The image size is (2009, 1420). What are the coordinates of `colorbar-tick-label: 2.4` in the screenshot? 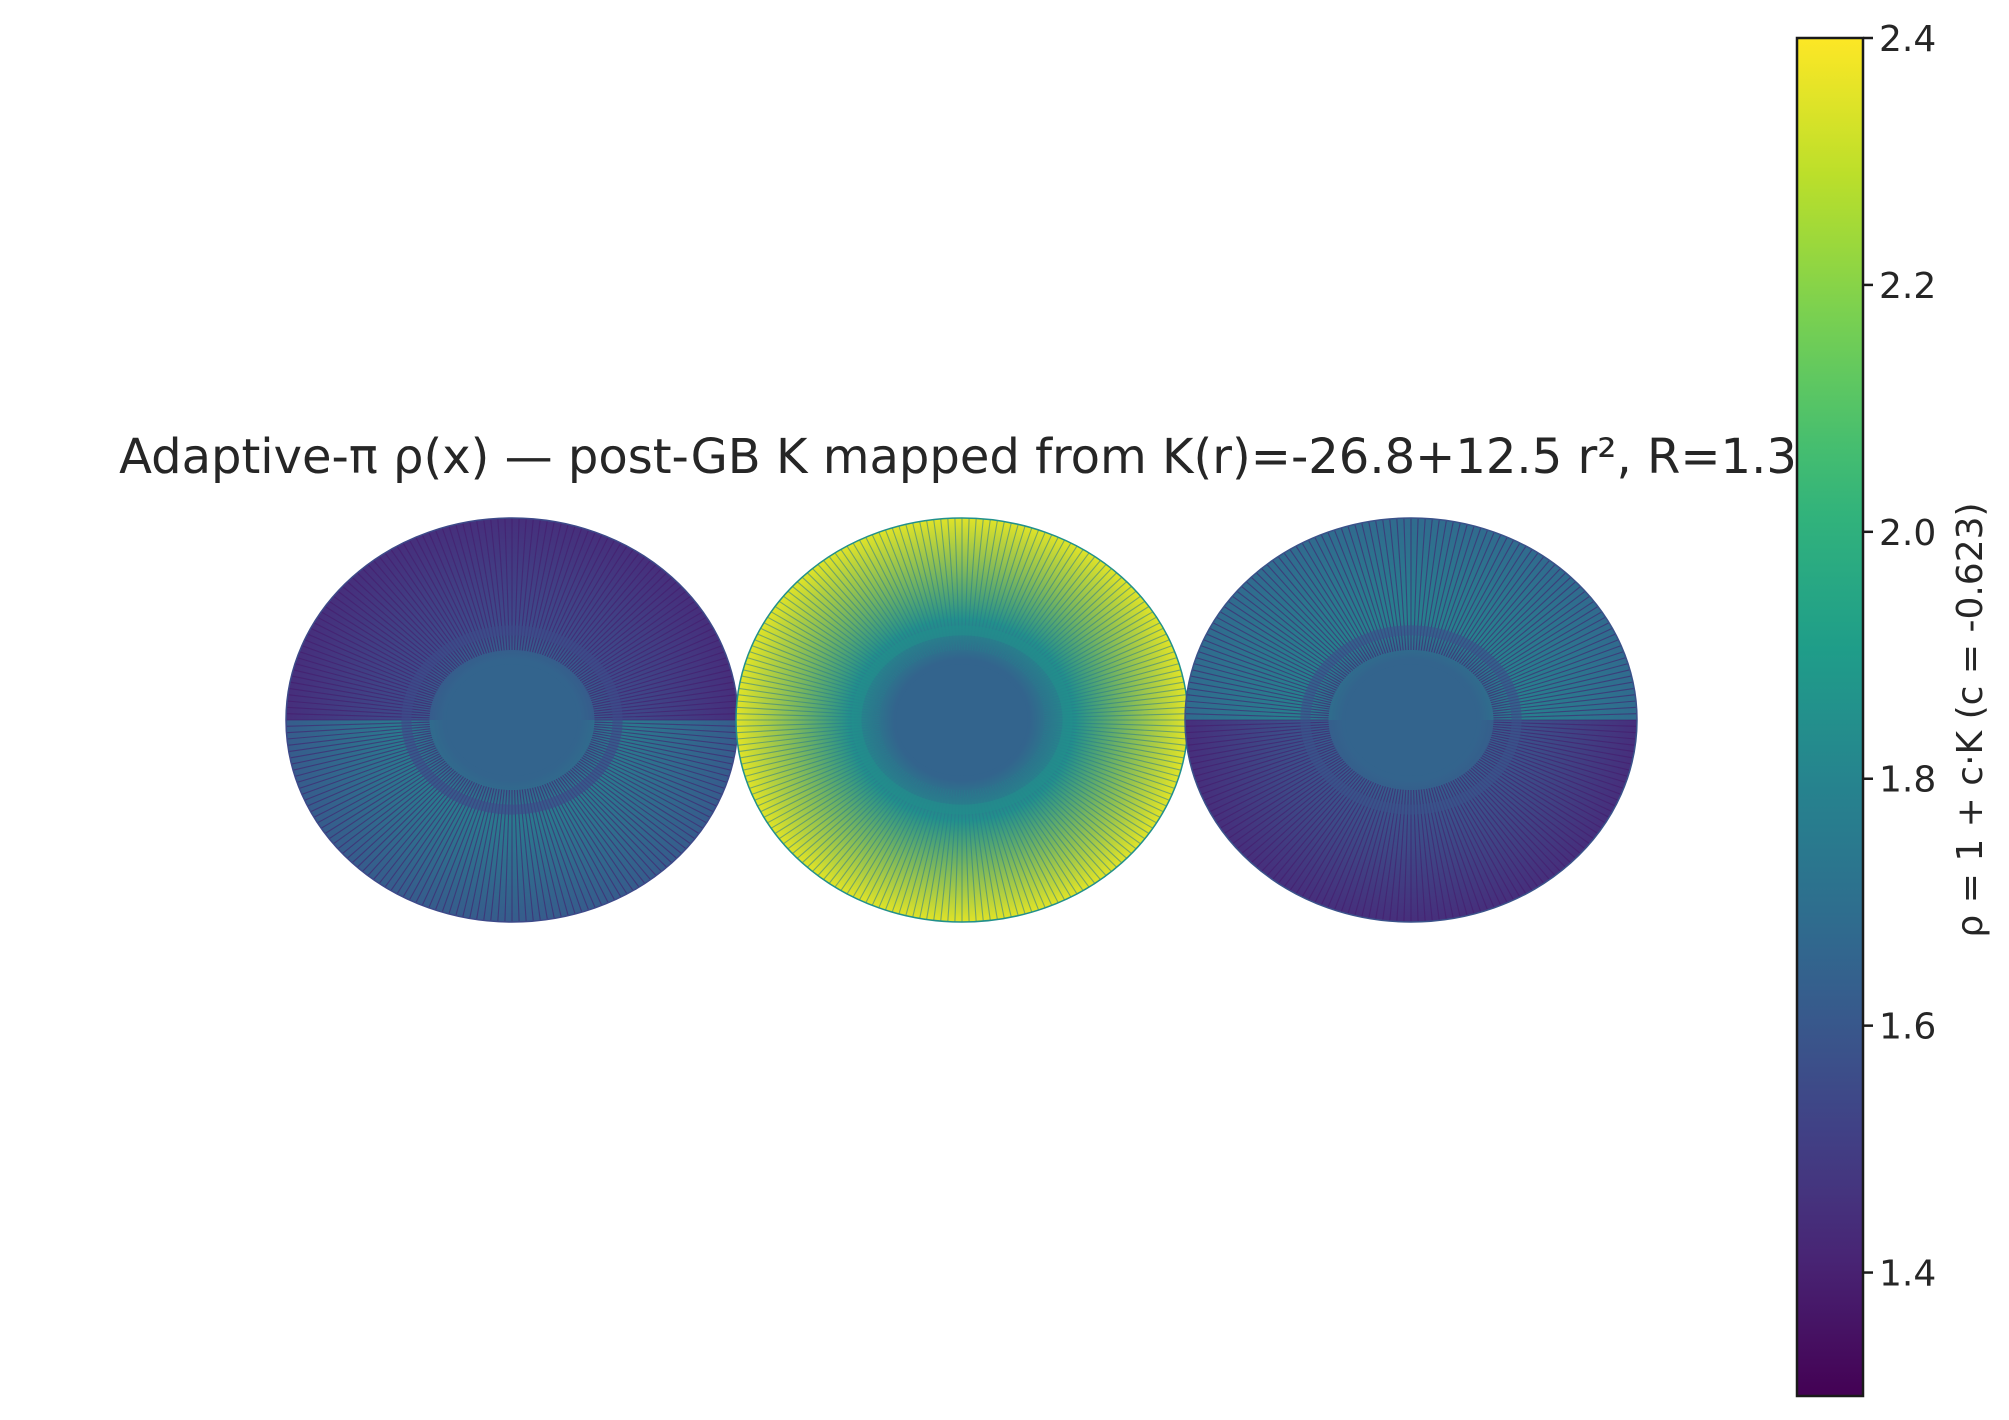 It's located at (1907, 39).